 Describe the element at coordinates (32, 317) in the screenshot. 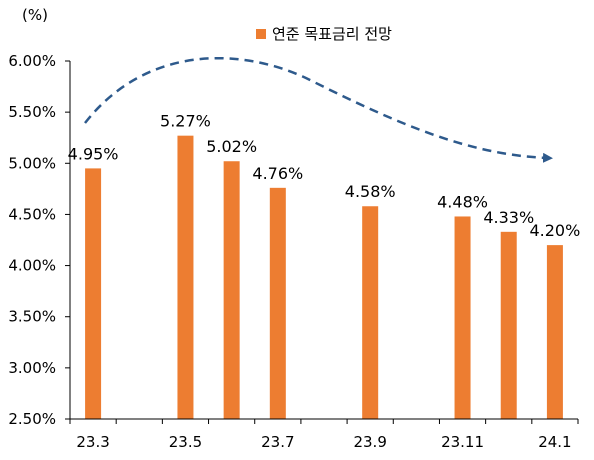

I see `y-tick-label: 3.50%` at that location.